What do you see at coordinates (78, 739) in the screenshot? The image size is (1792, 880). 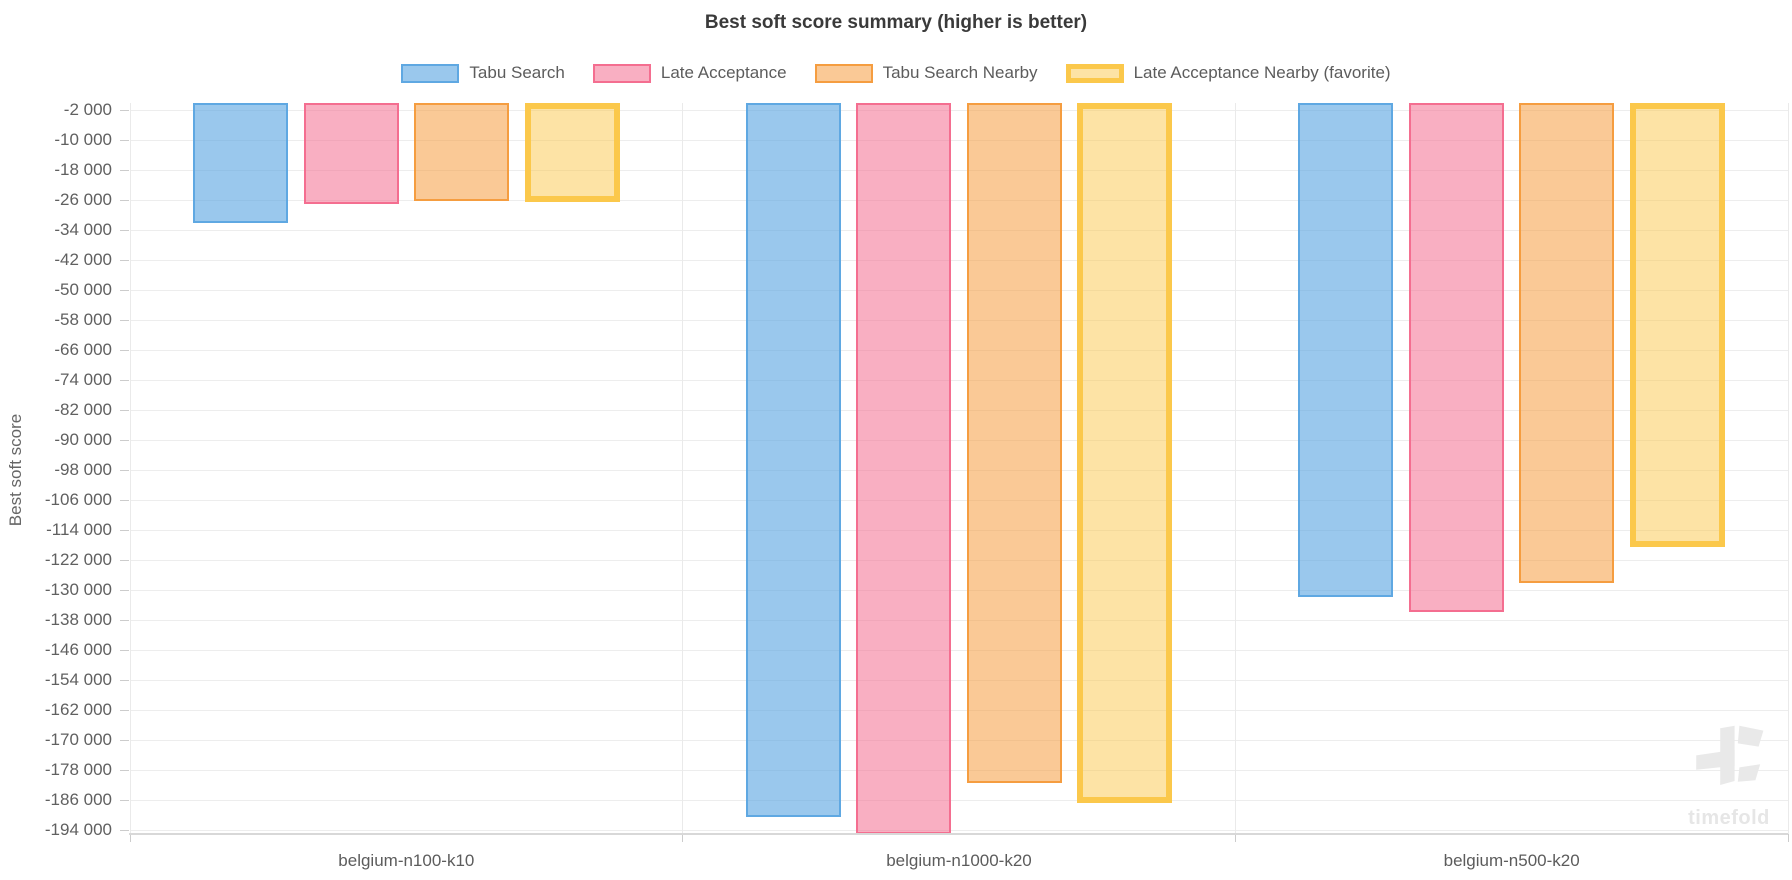 I see `y-tick-label: -170 000` at bounding box center [78, 739].